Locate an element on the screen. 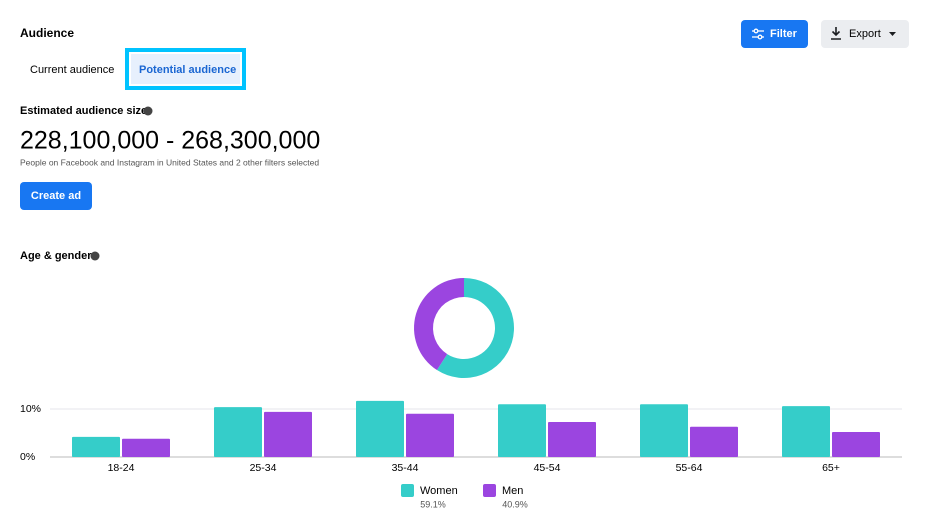 The height and width of the screenshot is (525, 930). legend-label: Women is located at coordinates (439, 491).